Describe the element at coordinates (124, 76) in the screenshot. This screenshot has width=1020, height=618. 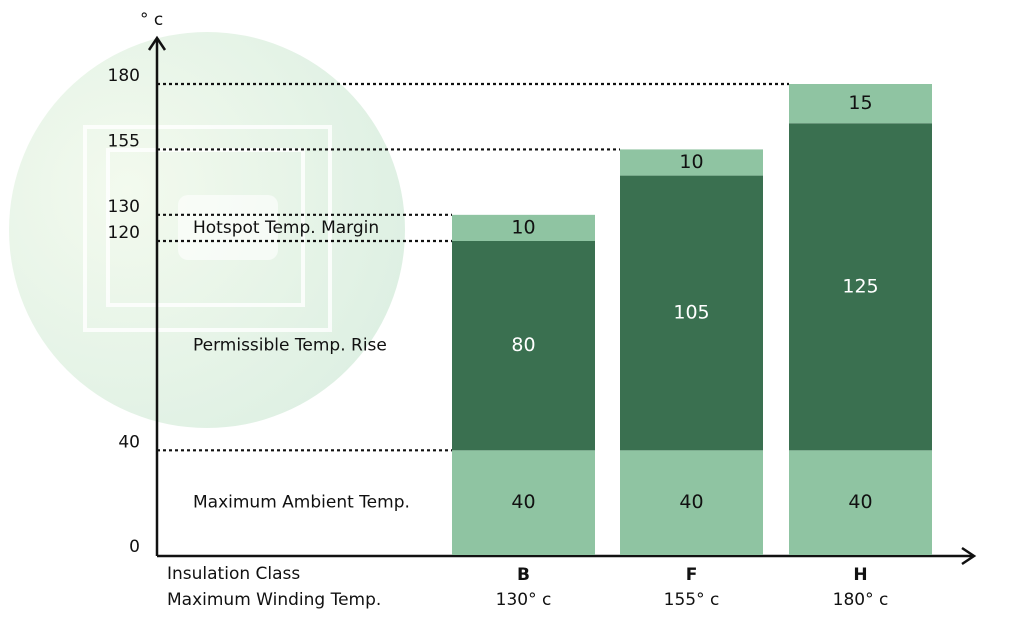
I see `y-tick-label: 180` at that location.